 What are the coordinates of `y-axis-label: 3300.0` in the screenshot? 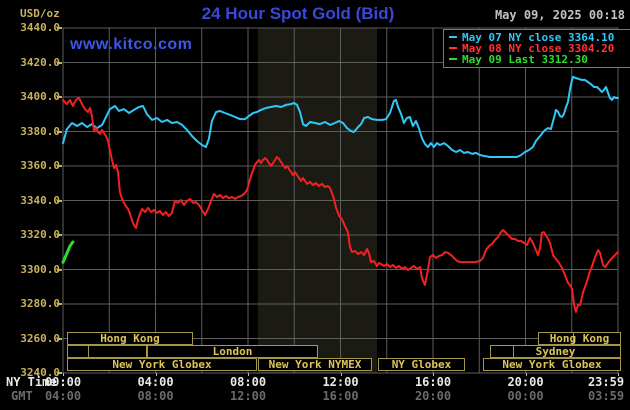 It's located at (40, 269).